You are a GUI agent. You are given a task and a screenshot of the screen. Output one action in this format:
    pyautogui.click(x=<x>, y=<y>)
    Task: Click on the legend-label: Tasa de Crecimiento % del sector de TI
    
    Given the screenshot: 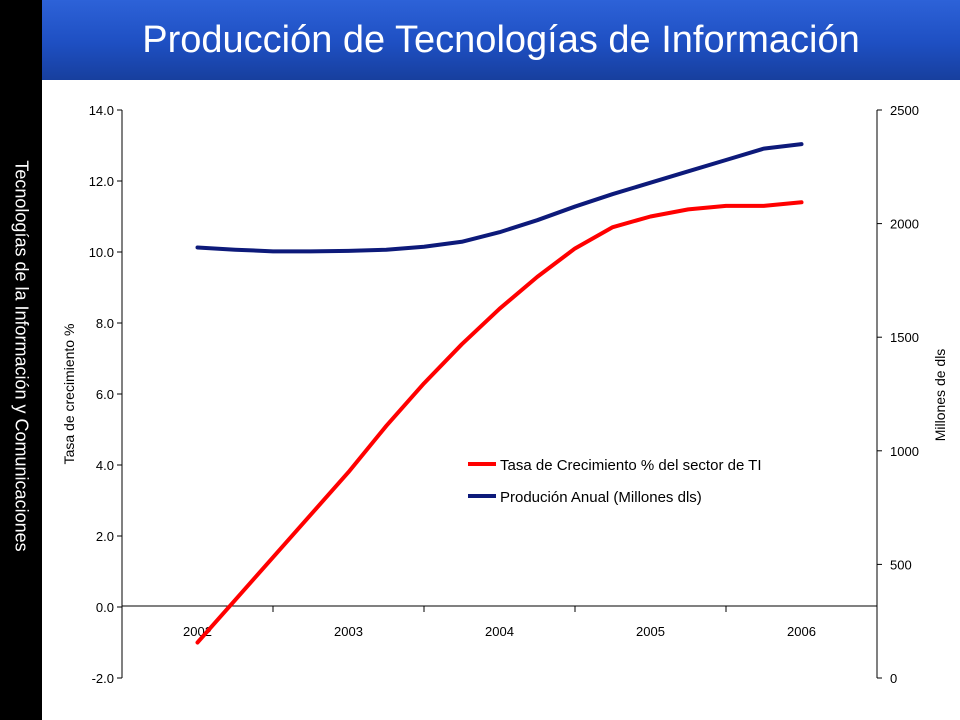 What is the action you would take?
    pyautogui.click(x=631, y=465)
    